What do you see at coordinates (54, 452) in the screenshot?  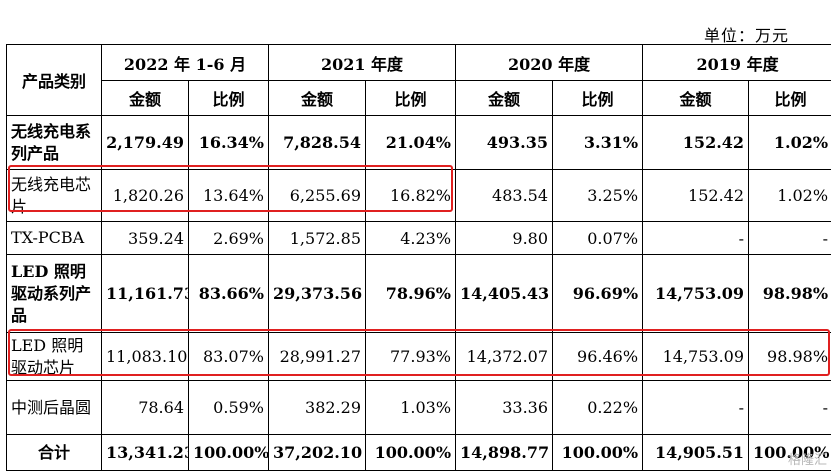 I see `total-label: 合计` at bounding box center [54, 452].